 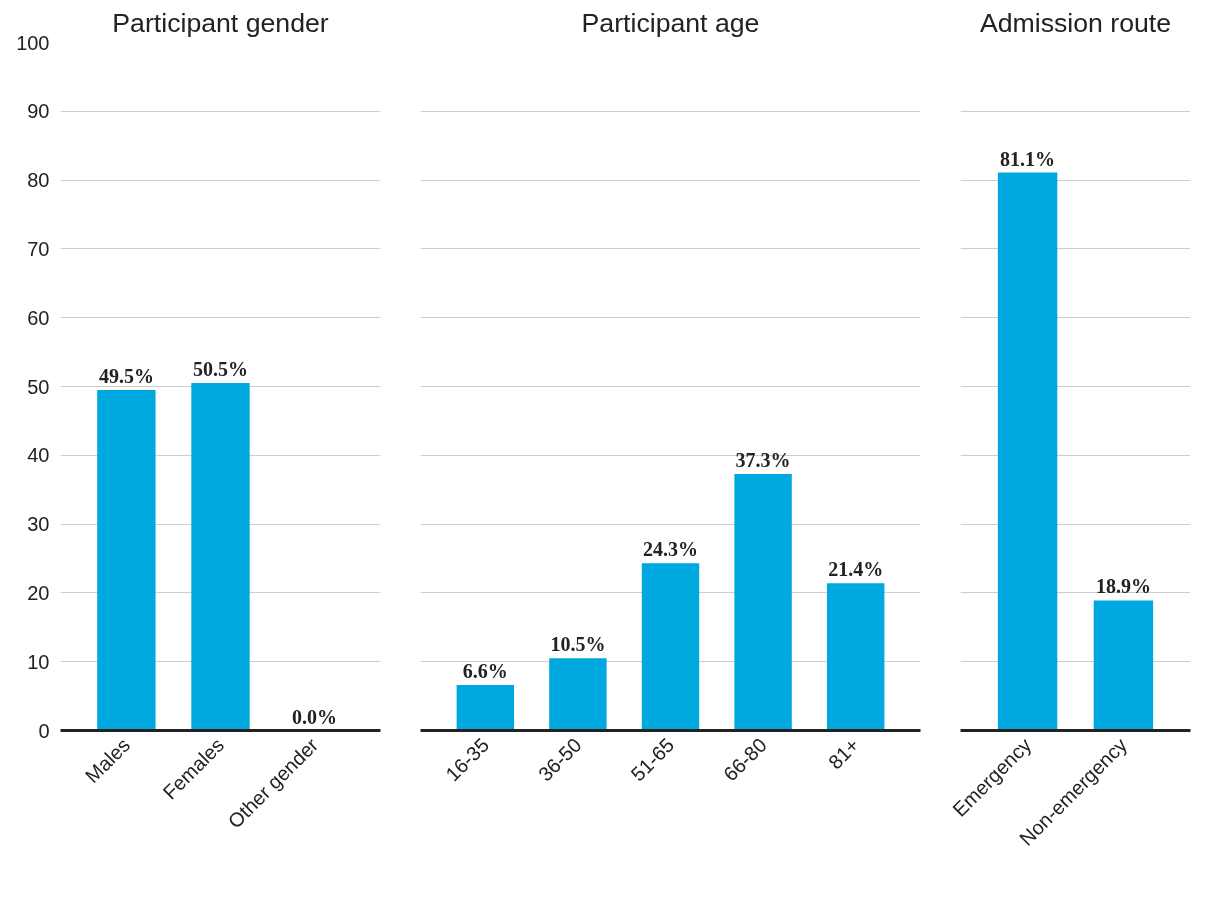 What do you see at coordinates (126, 375) in the screenshot?
I see `data-label: 49.5%` at bounding box center [126, 375].